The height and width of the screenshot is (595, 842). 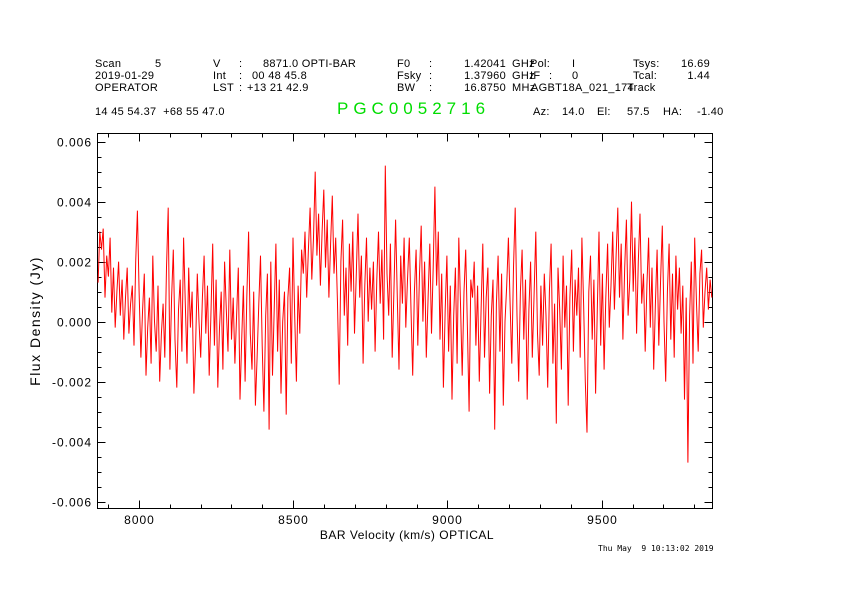 I want to click on pol-value: I, so click(x=574, y=64).